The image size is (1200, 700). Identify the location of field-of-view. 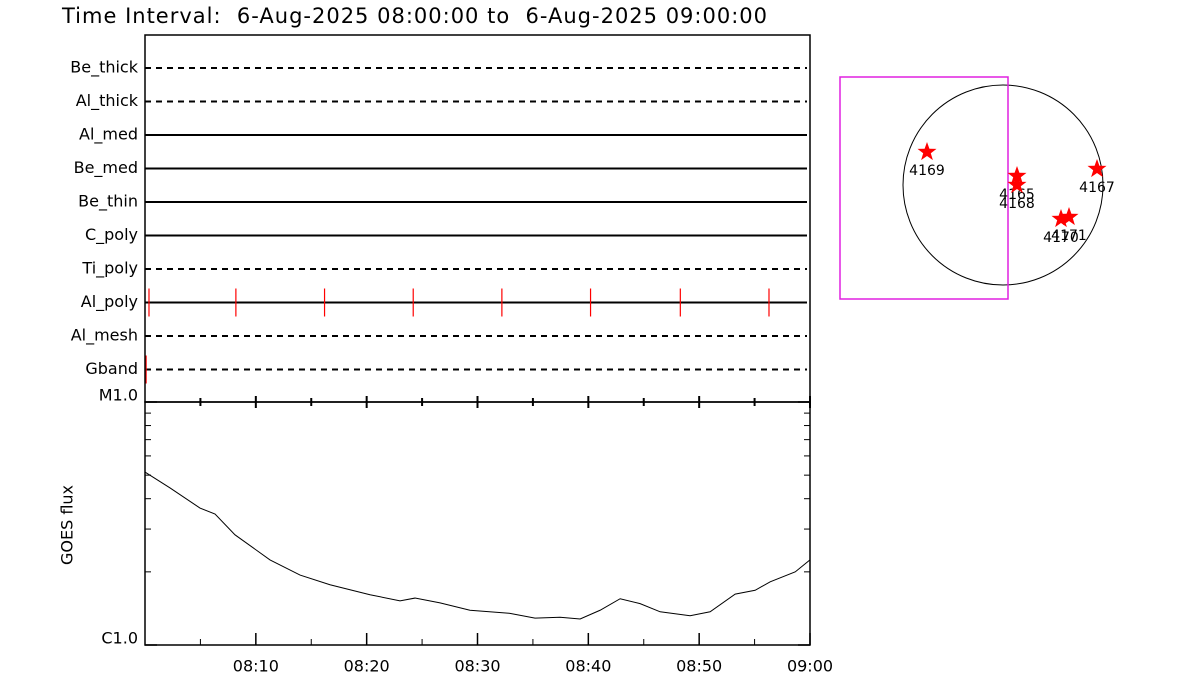
(924, 188).